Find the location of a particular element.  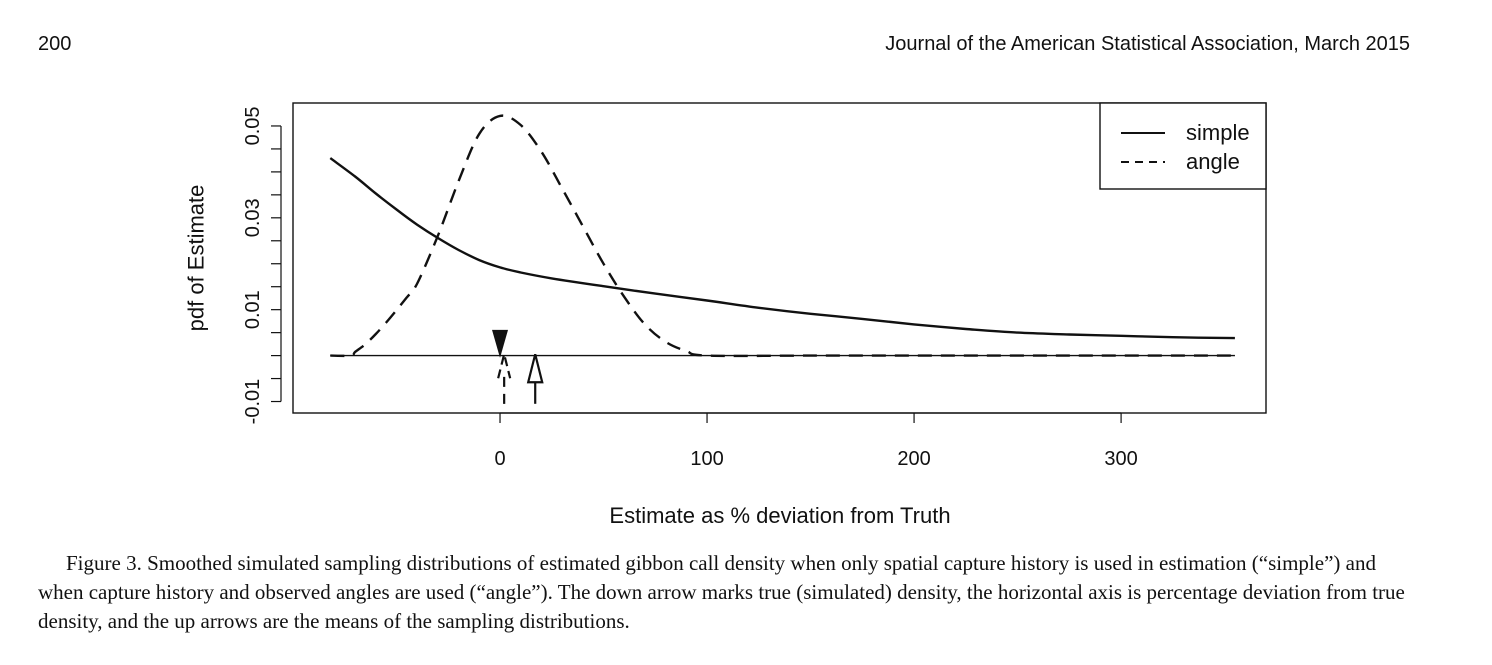

mean-arrow-simple-head is located at coordinates (535, 368).